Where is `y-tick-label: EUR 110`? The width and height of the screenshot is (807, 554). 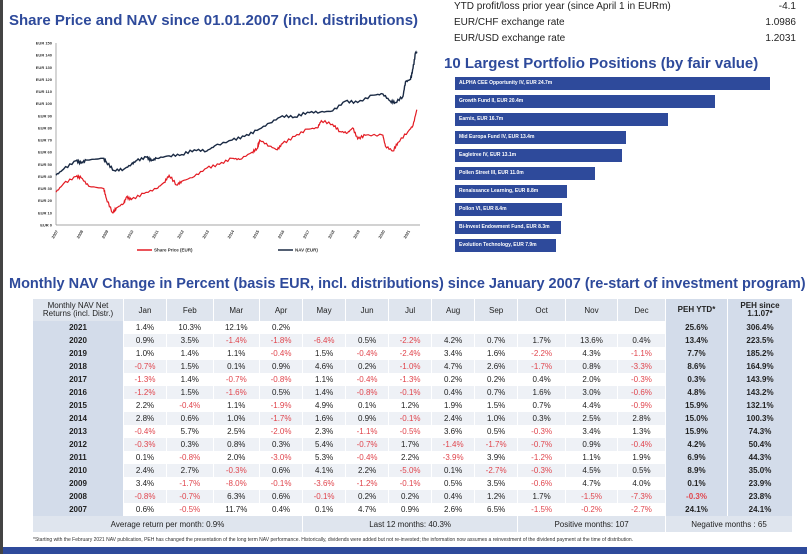
y-tick-label: EUR 110 is located at coordinates (44, 91).